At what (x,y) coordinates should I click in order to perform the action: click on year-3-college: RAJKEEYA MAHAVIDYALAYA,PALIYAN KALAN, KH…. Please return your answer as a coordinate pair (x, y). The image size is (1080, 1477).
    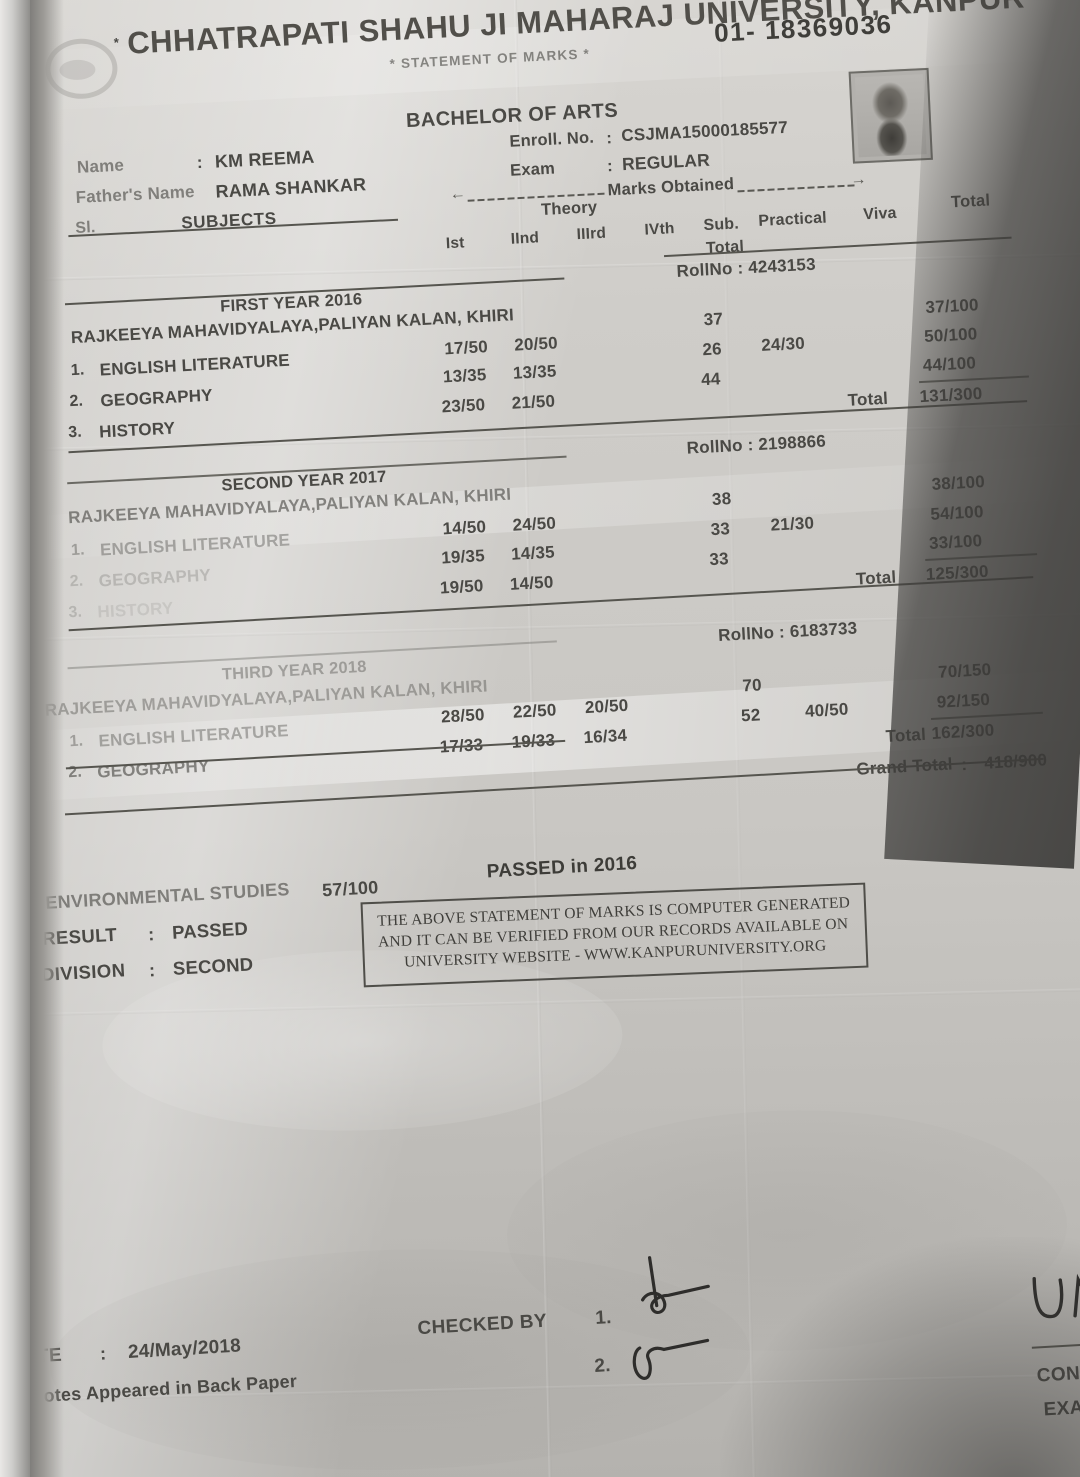
    Looking at the image, I should click on (266, 698).